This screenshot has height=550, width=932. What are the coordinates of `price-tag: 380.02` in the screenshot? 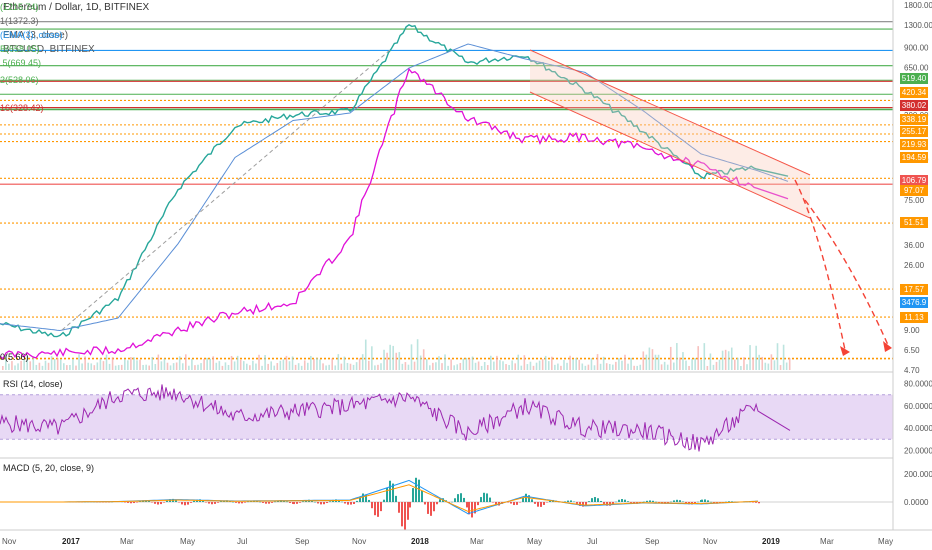 It's located at (914, 105).